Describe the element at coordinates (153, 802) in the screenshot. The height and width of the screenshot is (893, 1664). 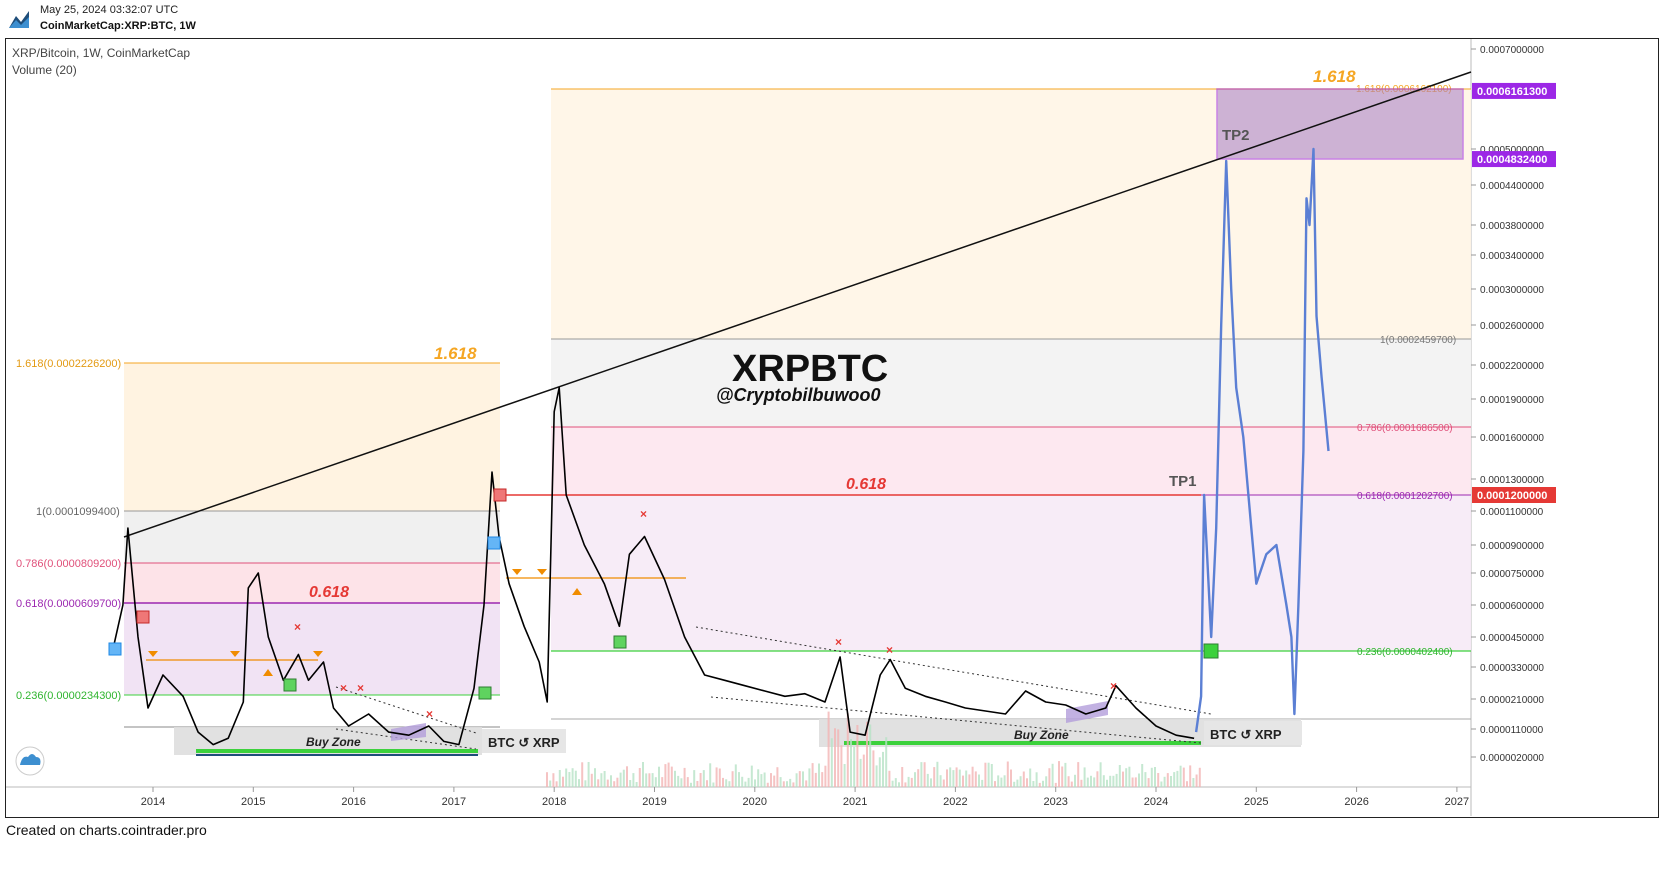
I see `x-tick-label: 2014` at that location.